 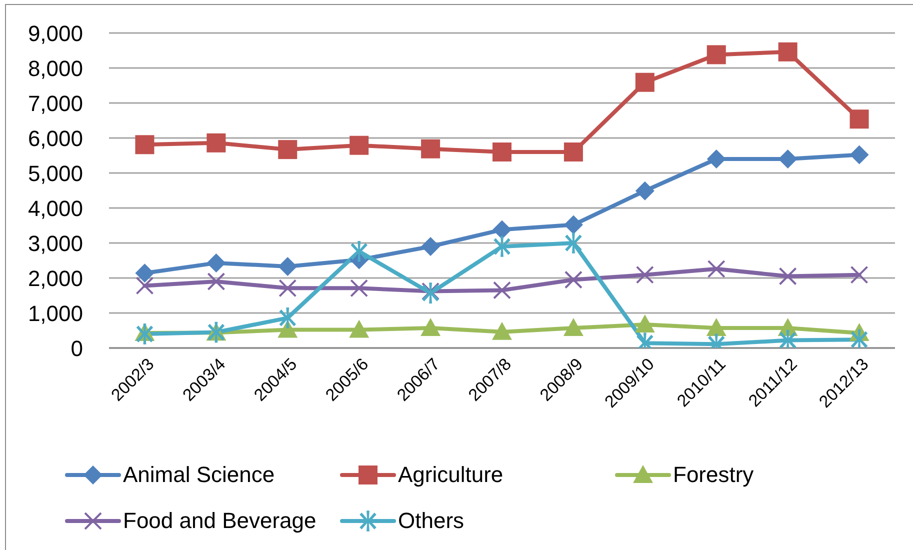 What do you see at coordinates (55, 173) in the screenshot?
I see `y-tick-label: 5,000` at bounding box center [55, 173].